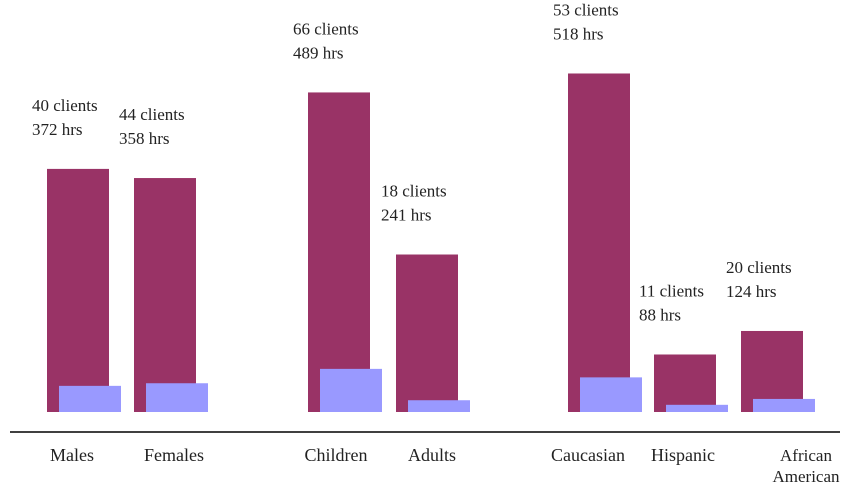 The width and height of the screenshot is (847, 485). I want to click on category-label-line: Females, so click(174, 455).